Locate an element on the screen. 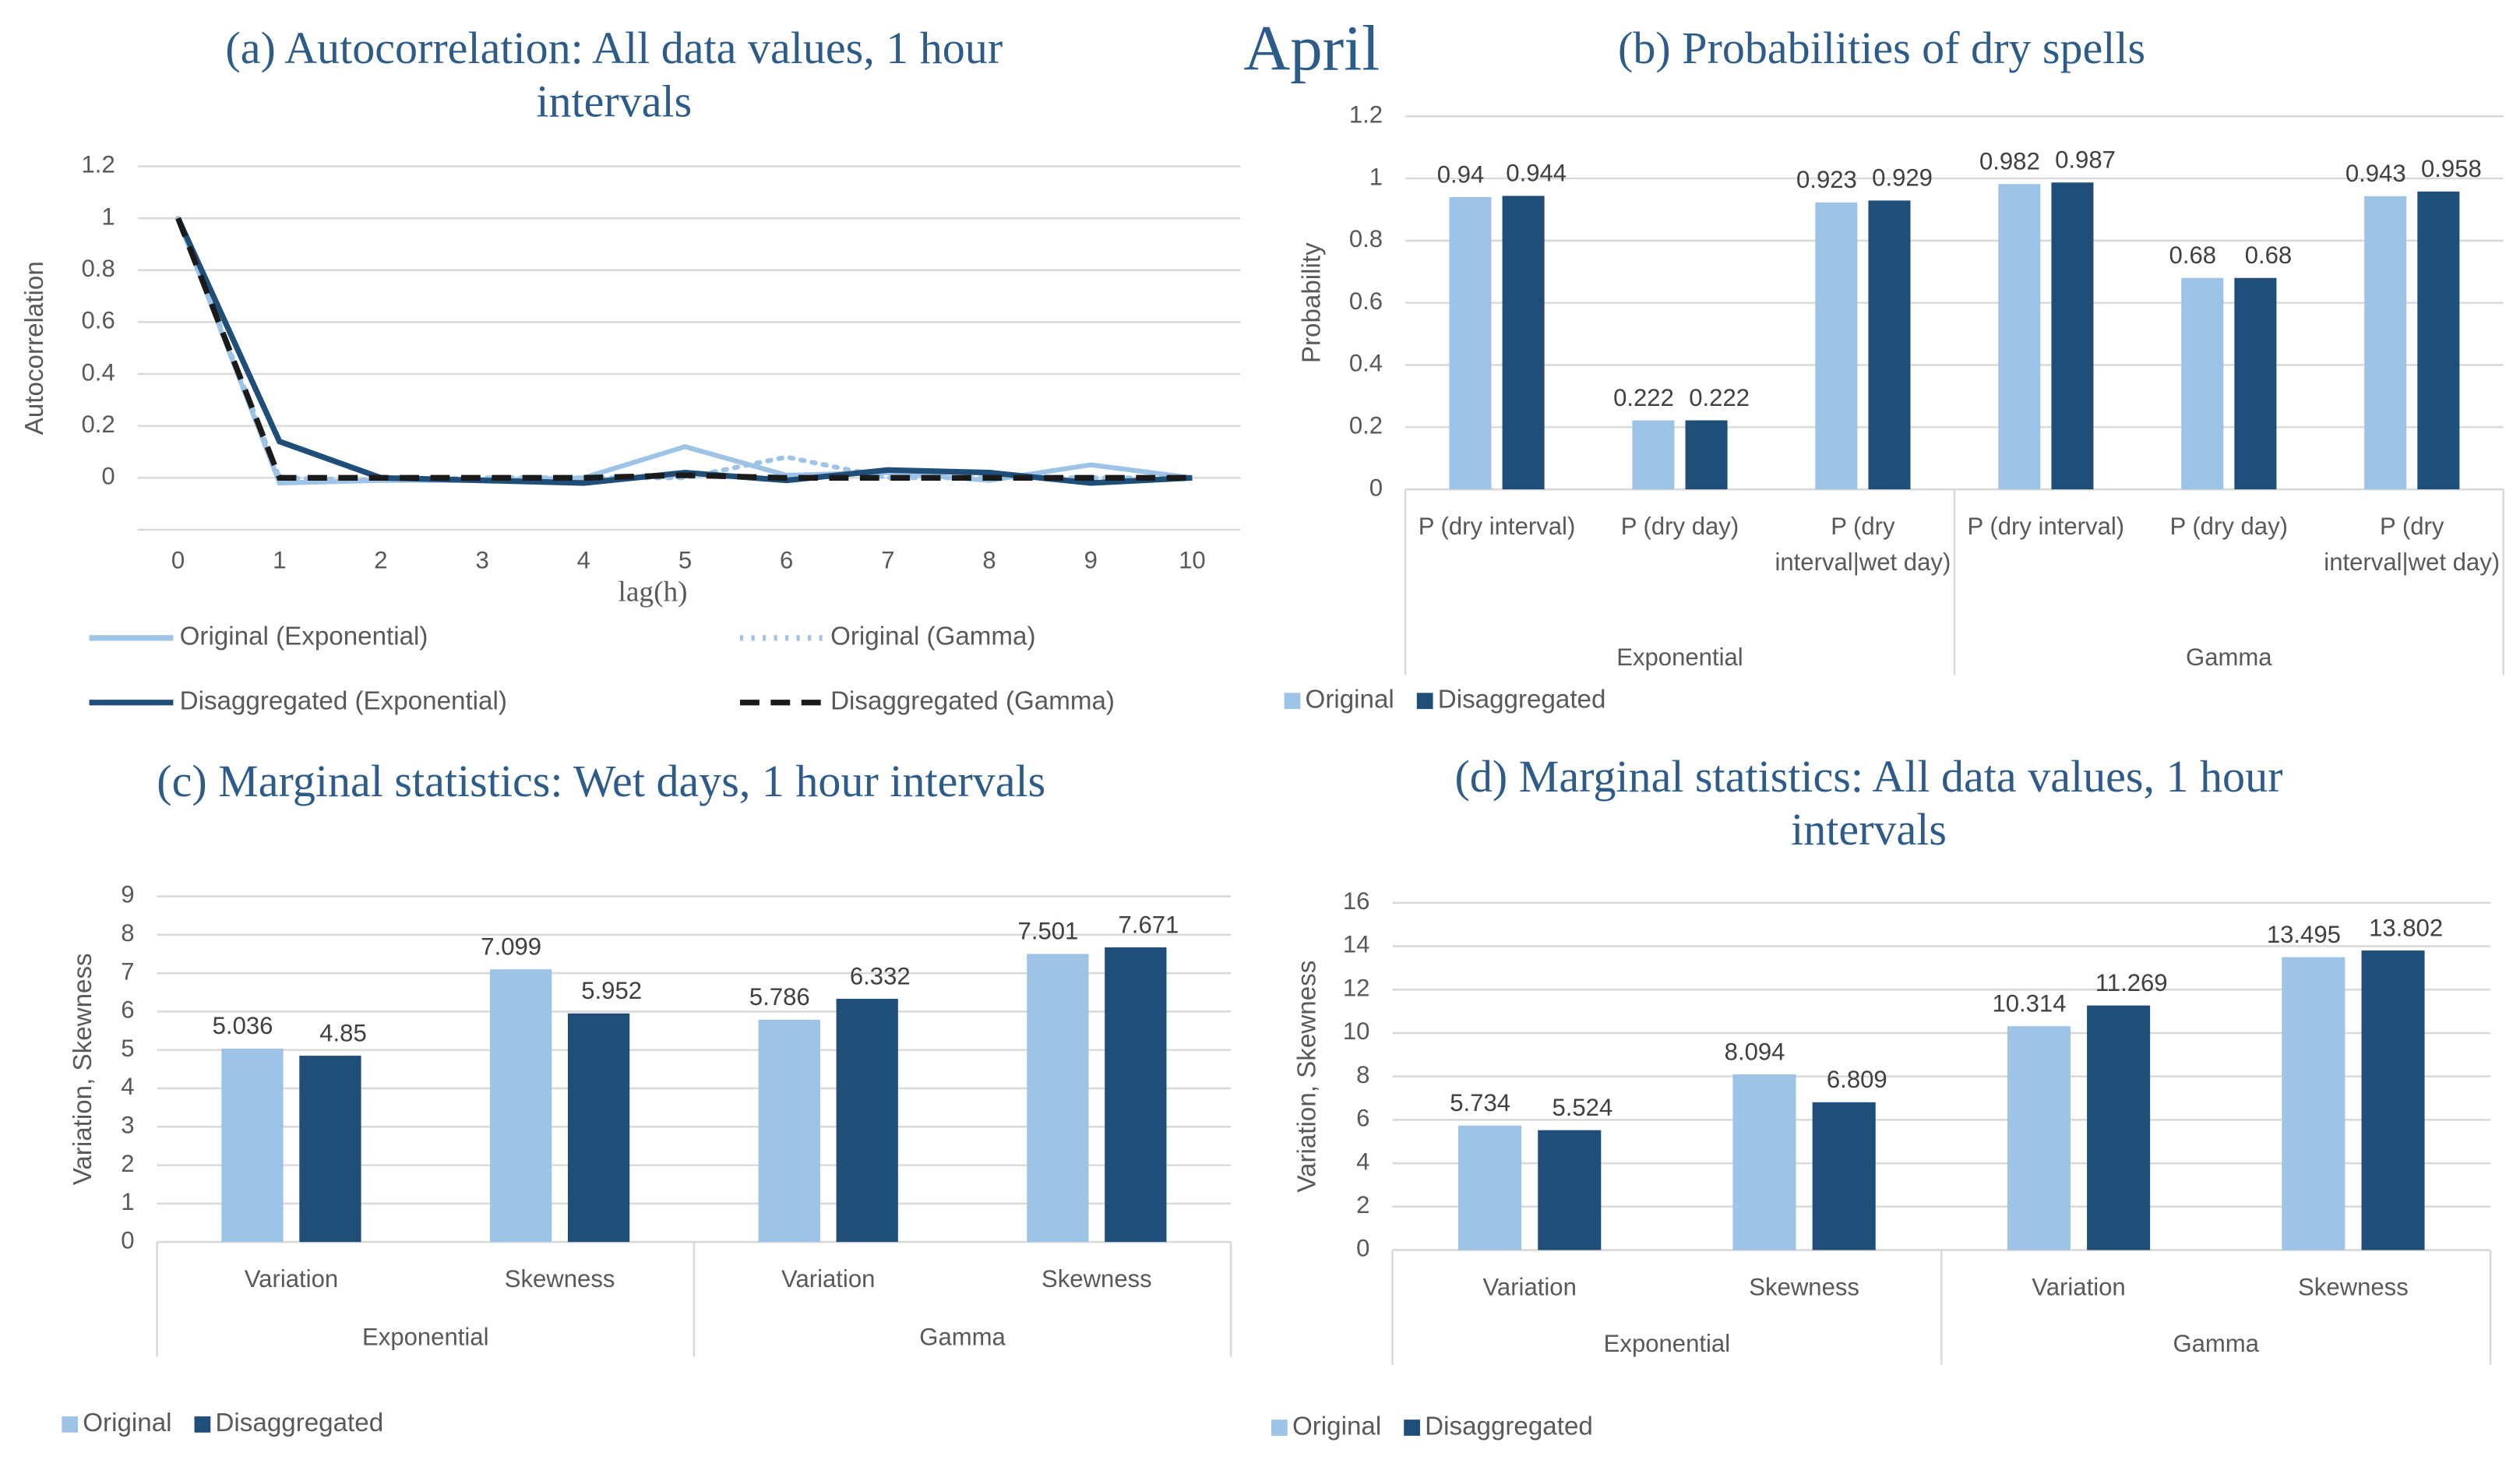 This screenshot has height=1460, width=2520. x-tick-label: 0 is located at coordinates (178, 560).